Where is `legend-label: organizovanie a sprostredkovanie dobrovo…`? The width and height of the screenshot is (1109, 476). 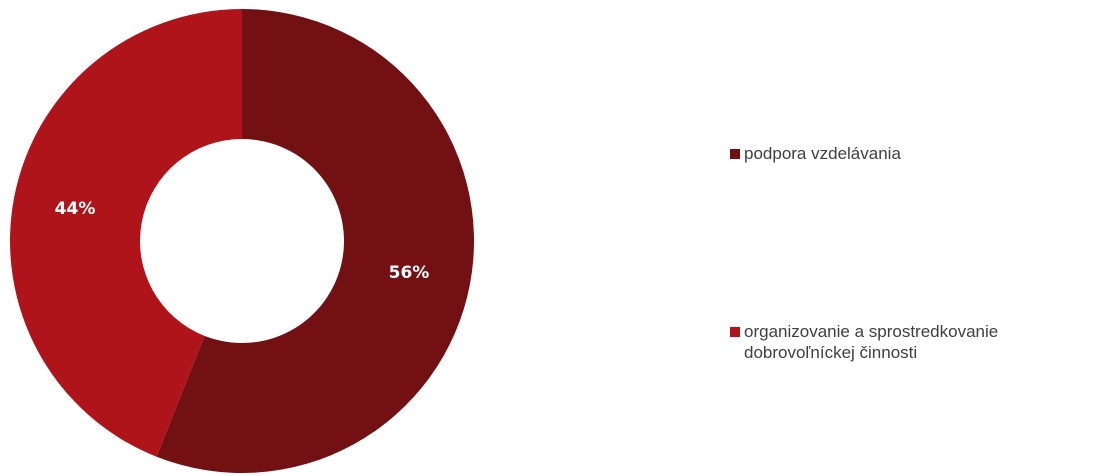 legend-label: organizovanie a sprostredkovanie dobrovo… is located at coordinates (871, 342).